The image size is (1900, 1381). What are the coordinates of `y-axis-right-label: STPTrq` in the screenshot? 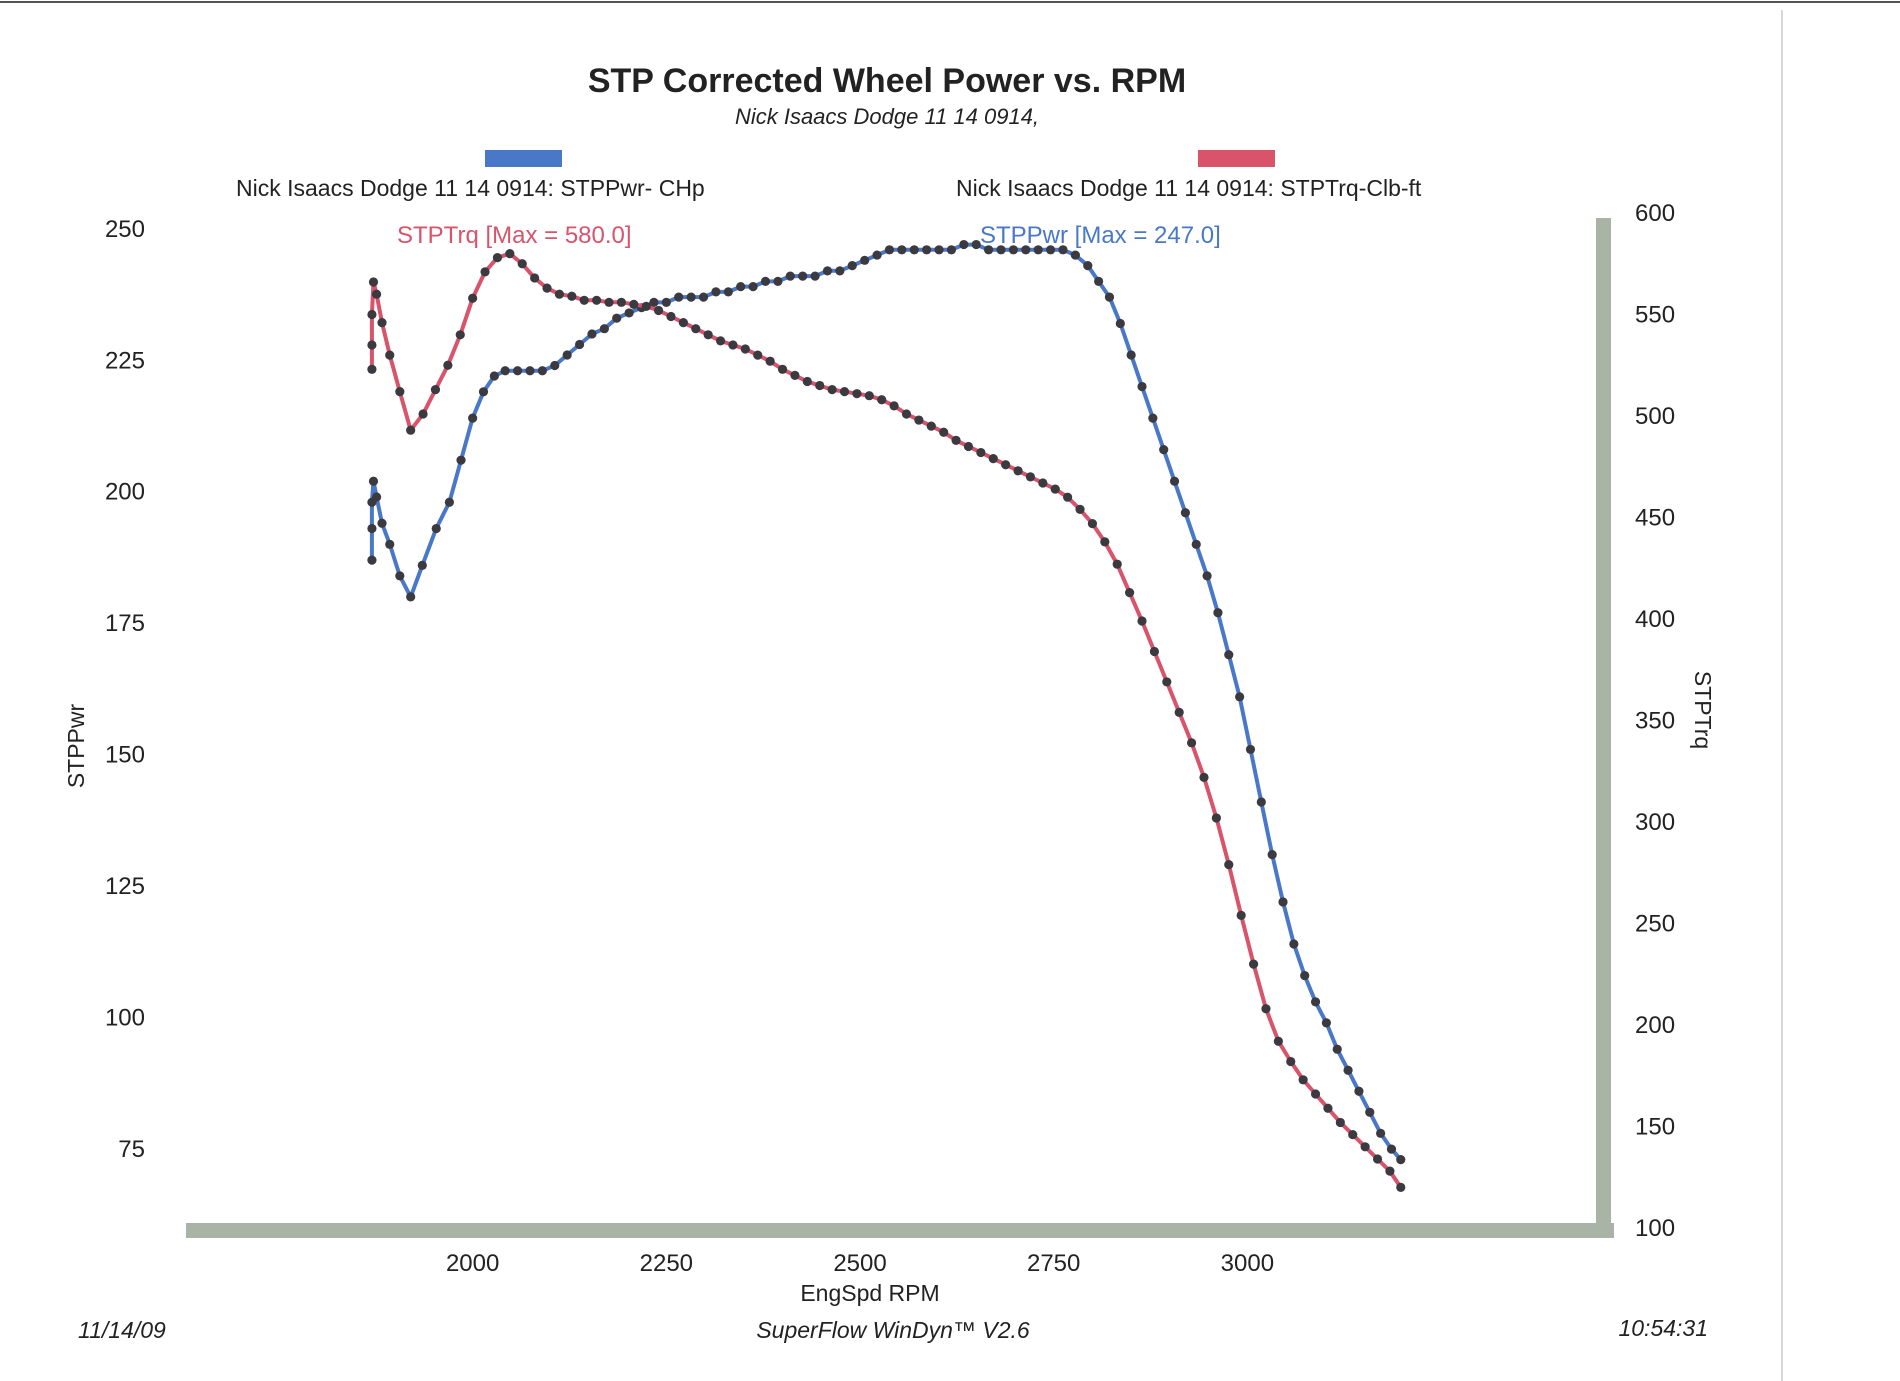 It's located at (1703, 710).